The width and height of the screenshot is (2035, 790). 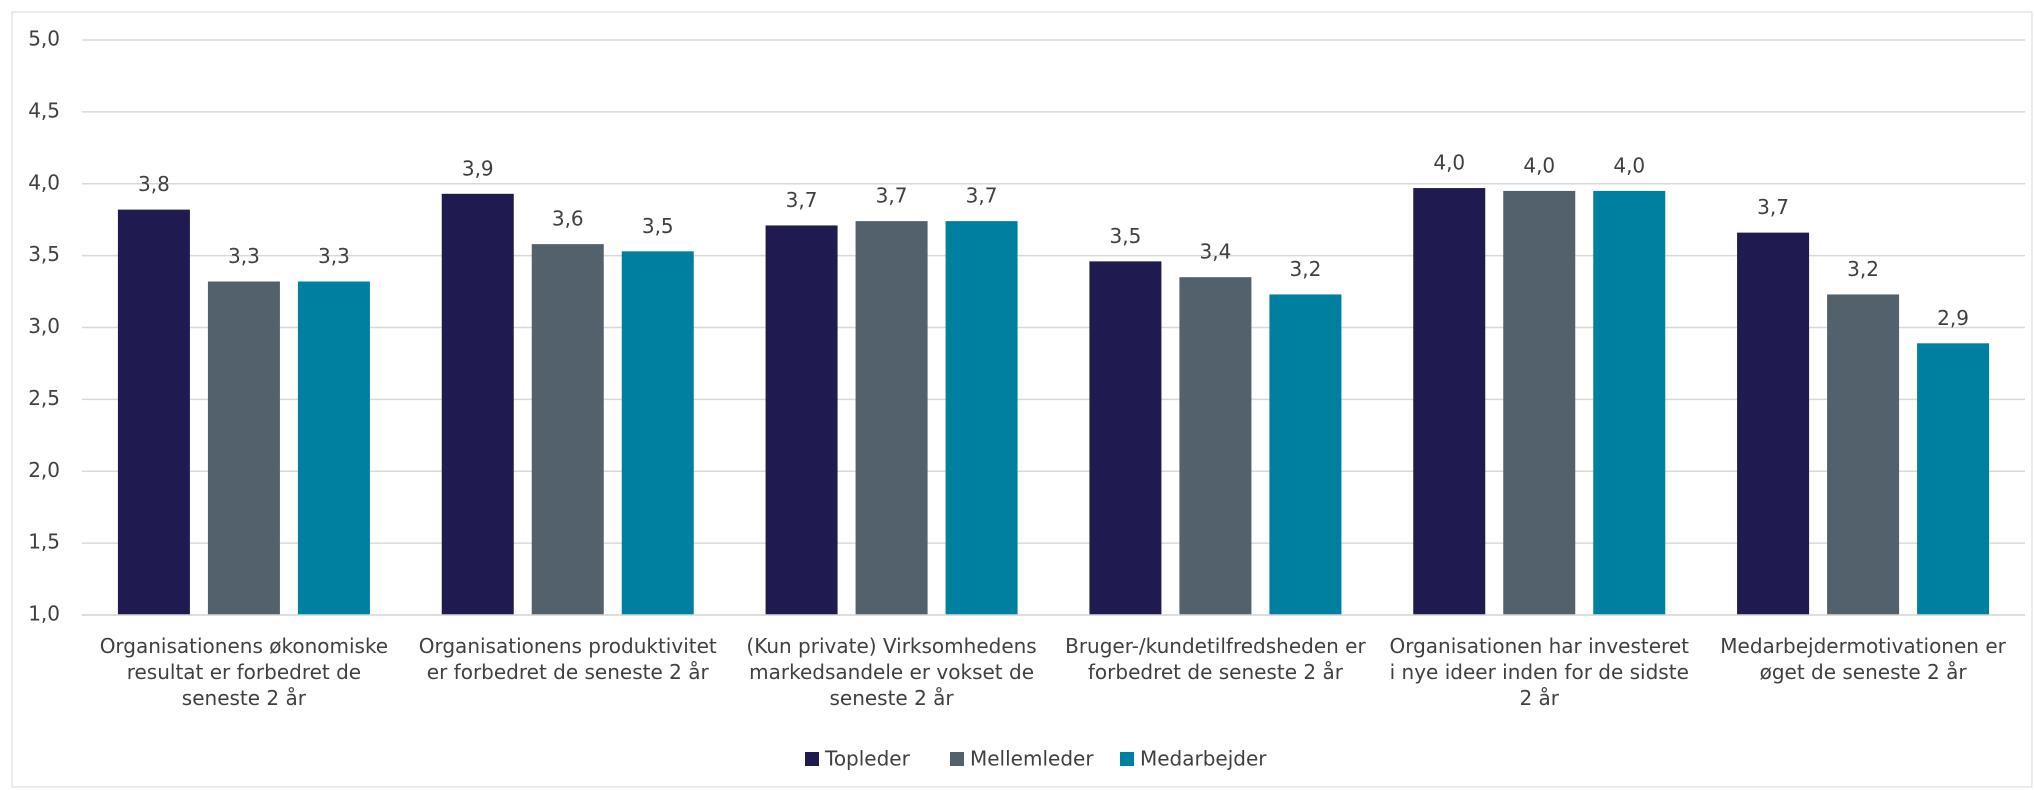 I want to click on data-label: 3,9, so click(x=478, y=168).